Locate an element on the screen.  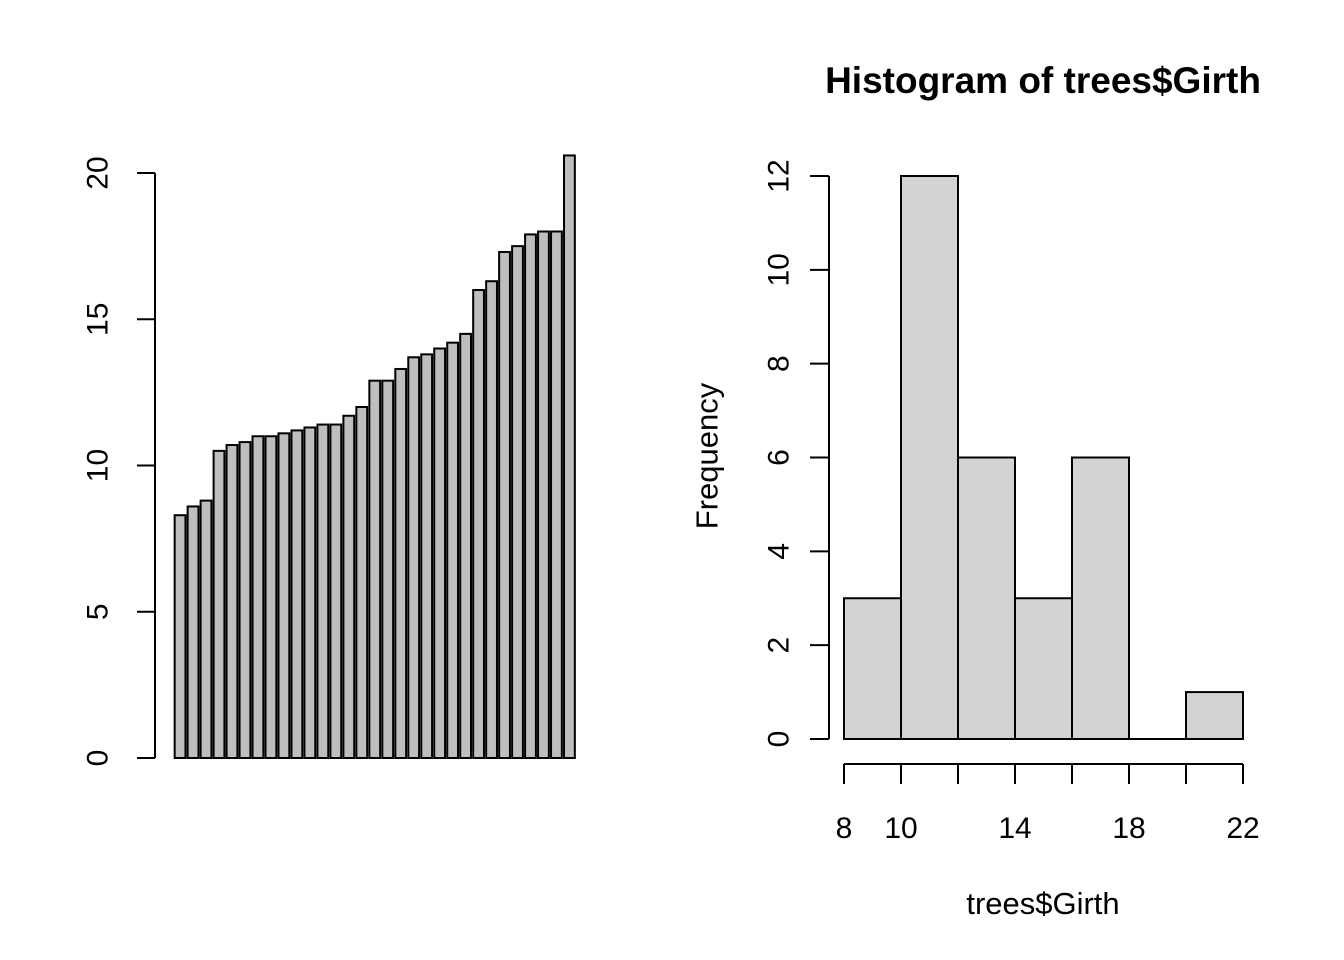
y-tick-label: 15 is located at coordinates (98, 319).